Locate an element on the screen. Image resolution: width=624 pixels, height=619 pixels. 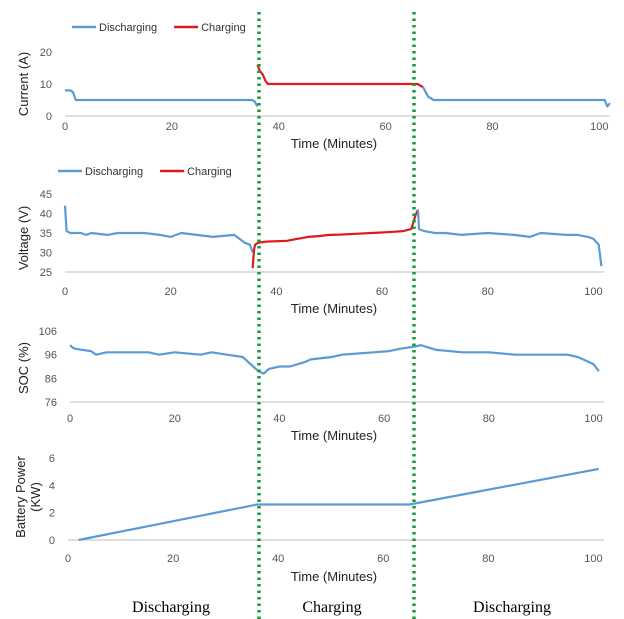
y-tick-label: 10 is located at coordinates (46, 85).